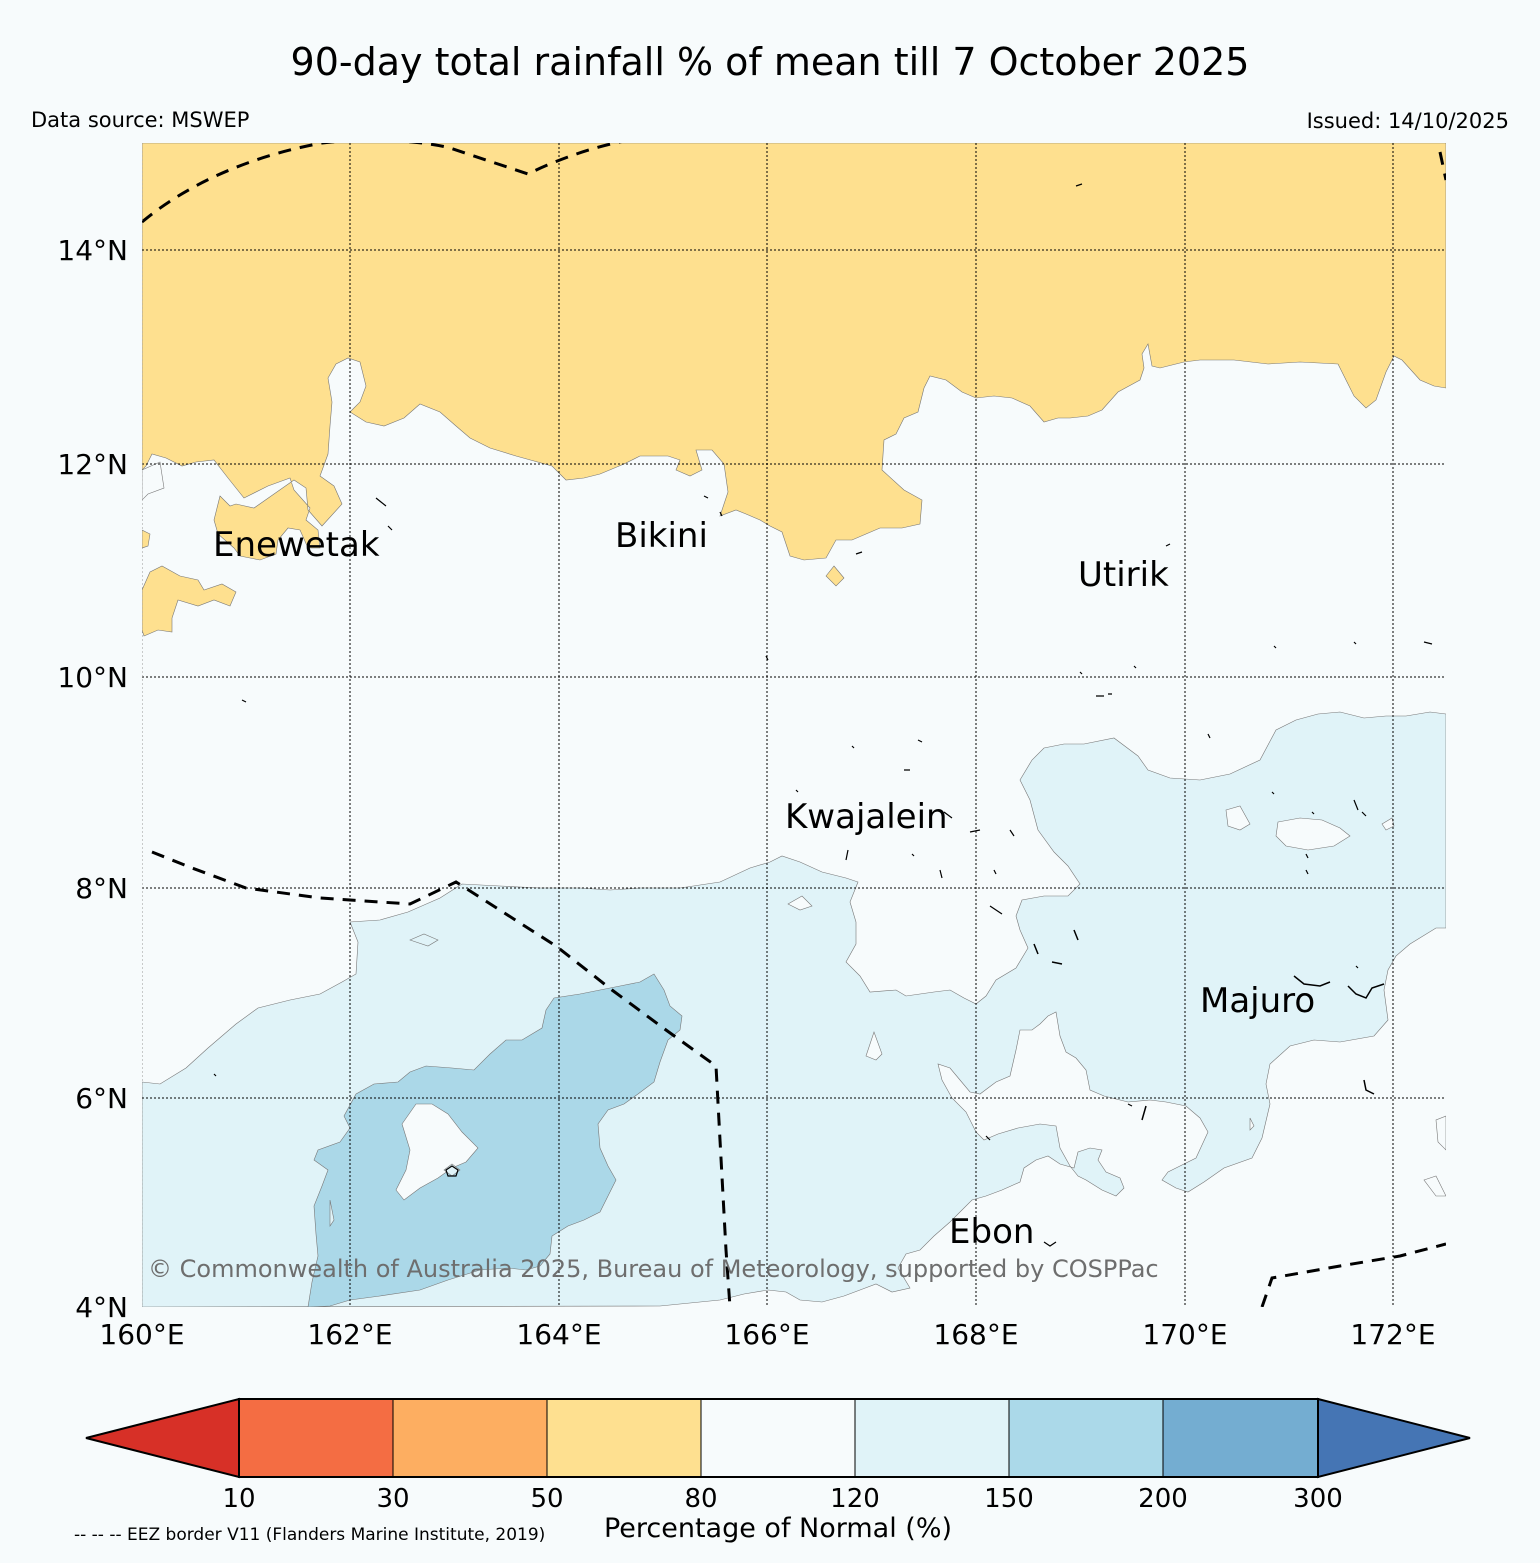 This screenshot has width=1540, height=1563. I want to click on lat-label: 4°N, so click(101, 1307).